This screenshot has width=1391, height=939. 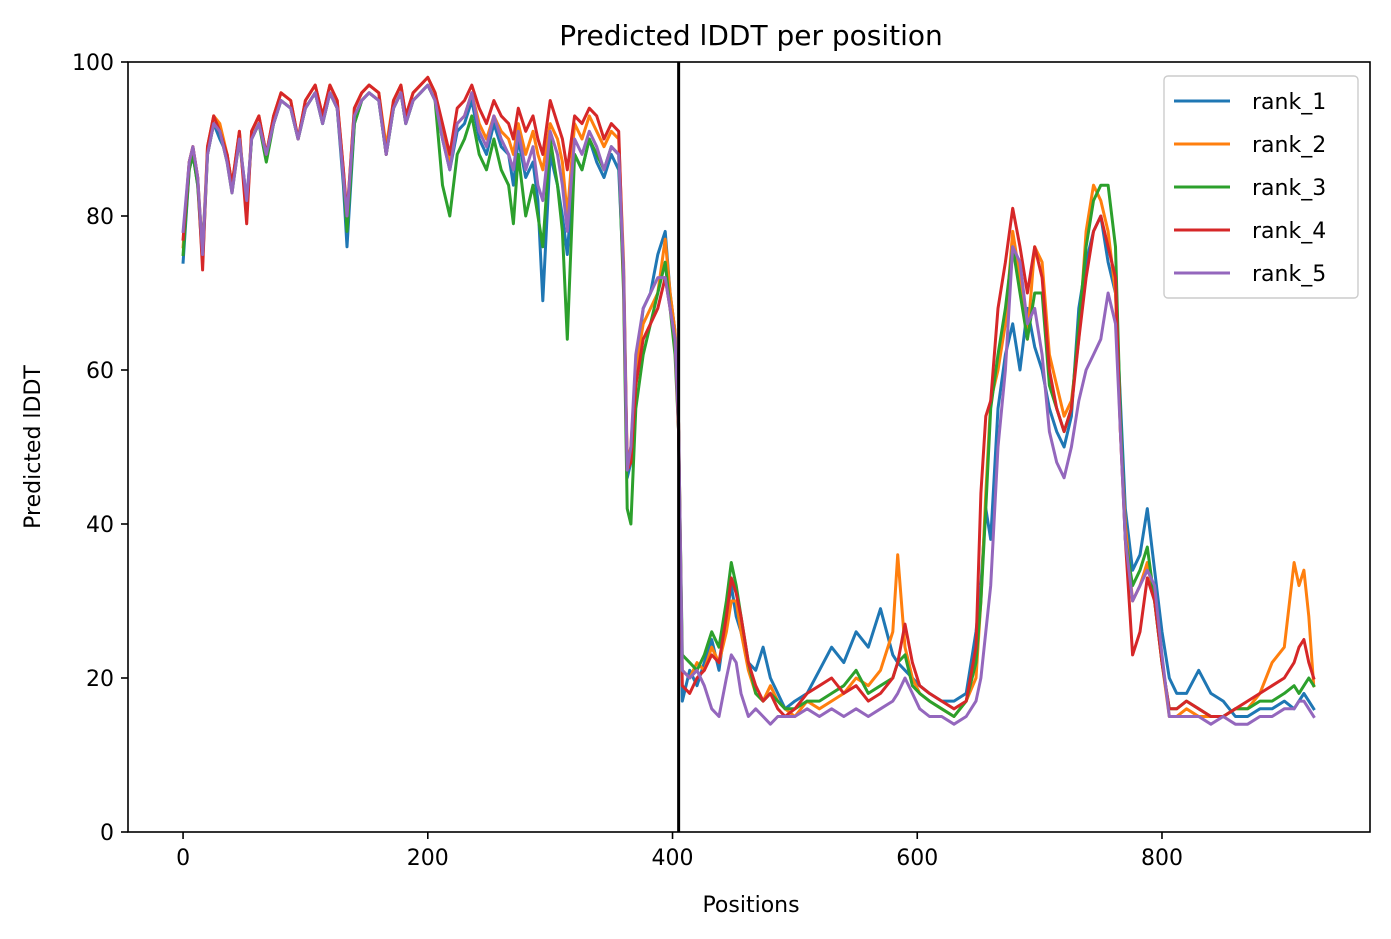 I want to click on x-tick-label: 600, so click(x=917, y=858).